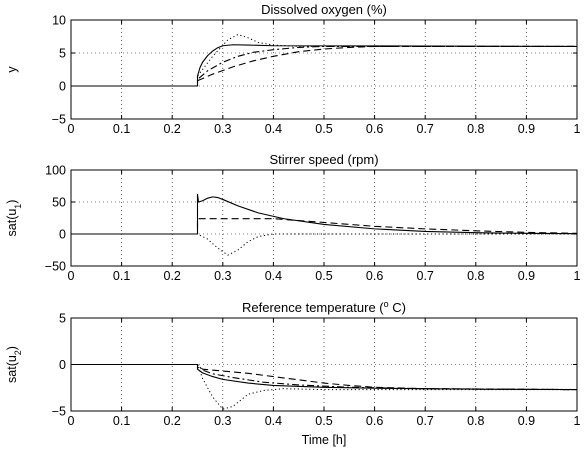 The image size is (587, 453). I want to click on chart-title-suffix: C), so click(397, 307).